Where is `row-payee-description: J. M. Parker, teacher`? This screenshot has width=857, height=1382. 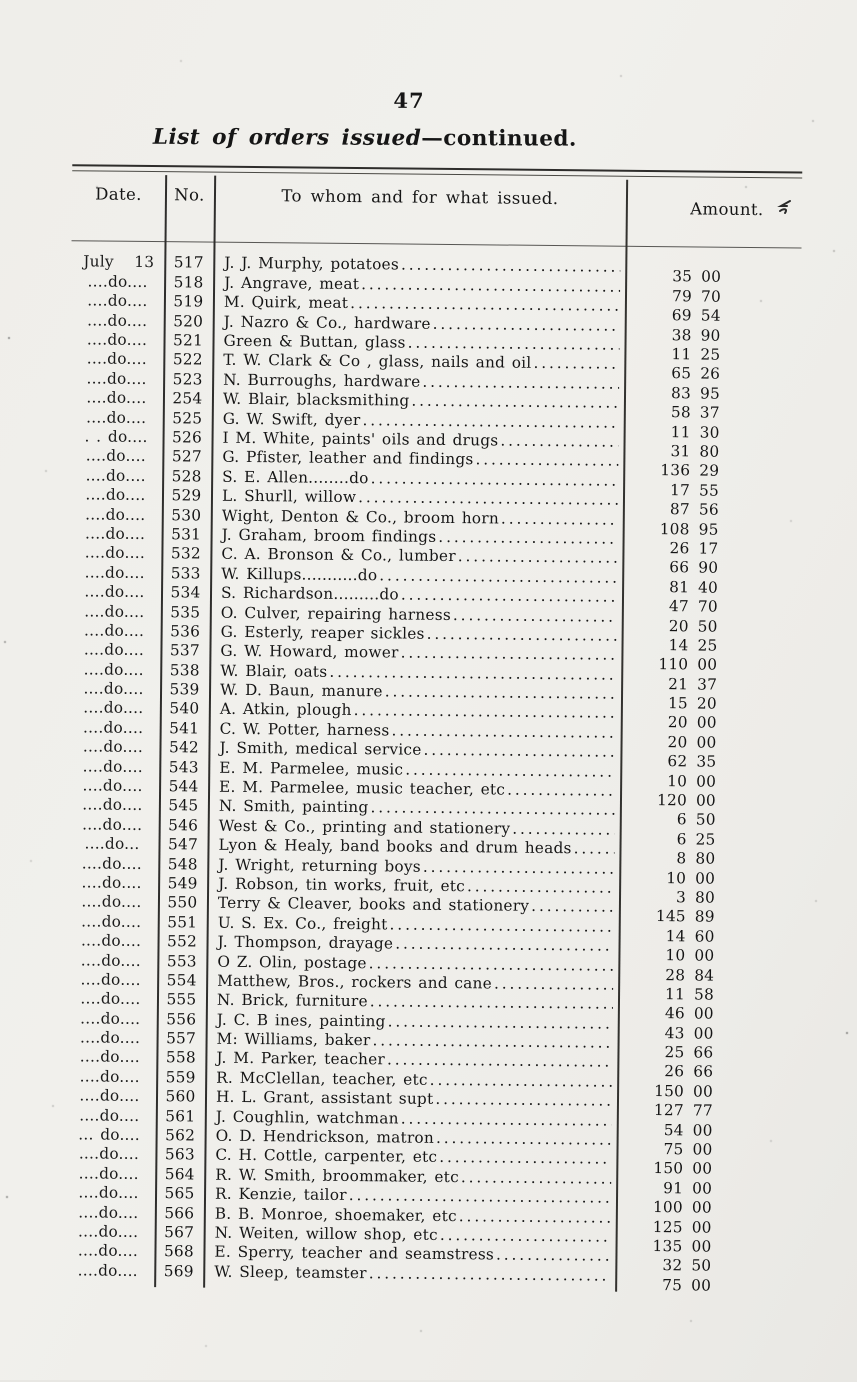 row-payee-description: J. M. Parker, teacher is located at coordinates (411, 1060).